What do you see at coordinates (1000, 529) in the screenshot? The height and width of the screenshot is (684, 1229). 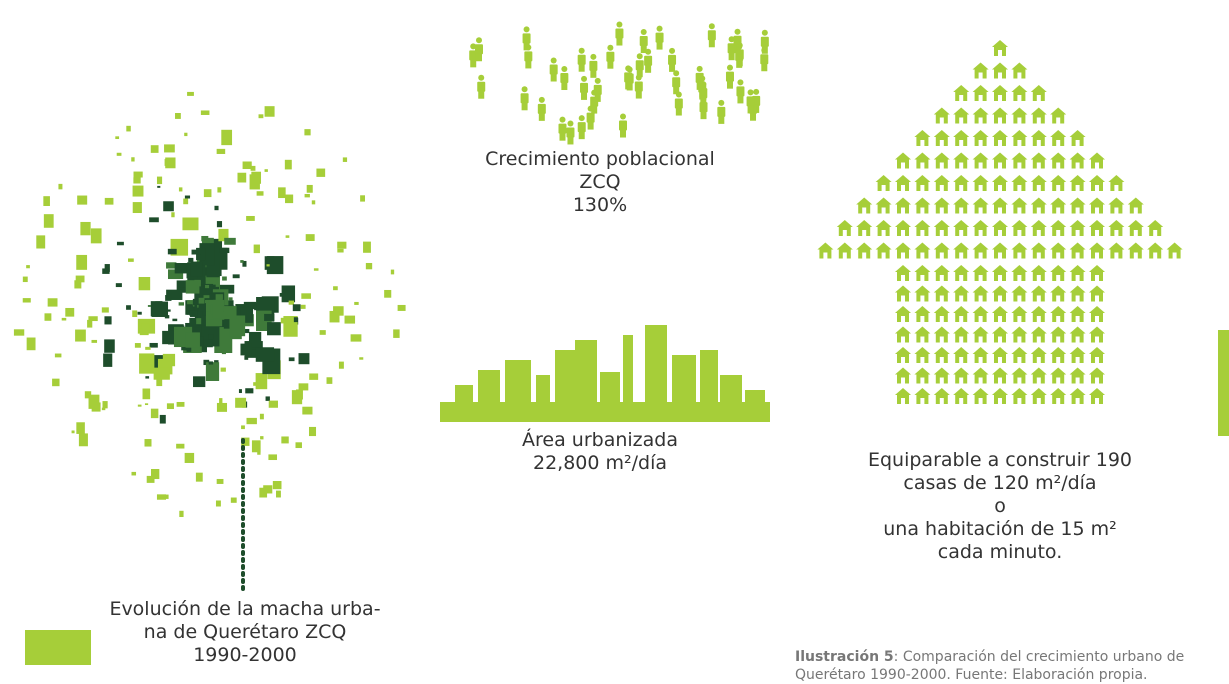 I see `text-line: una habitación de 15 m²` at bounding box center [1000, 529].